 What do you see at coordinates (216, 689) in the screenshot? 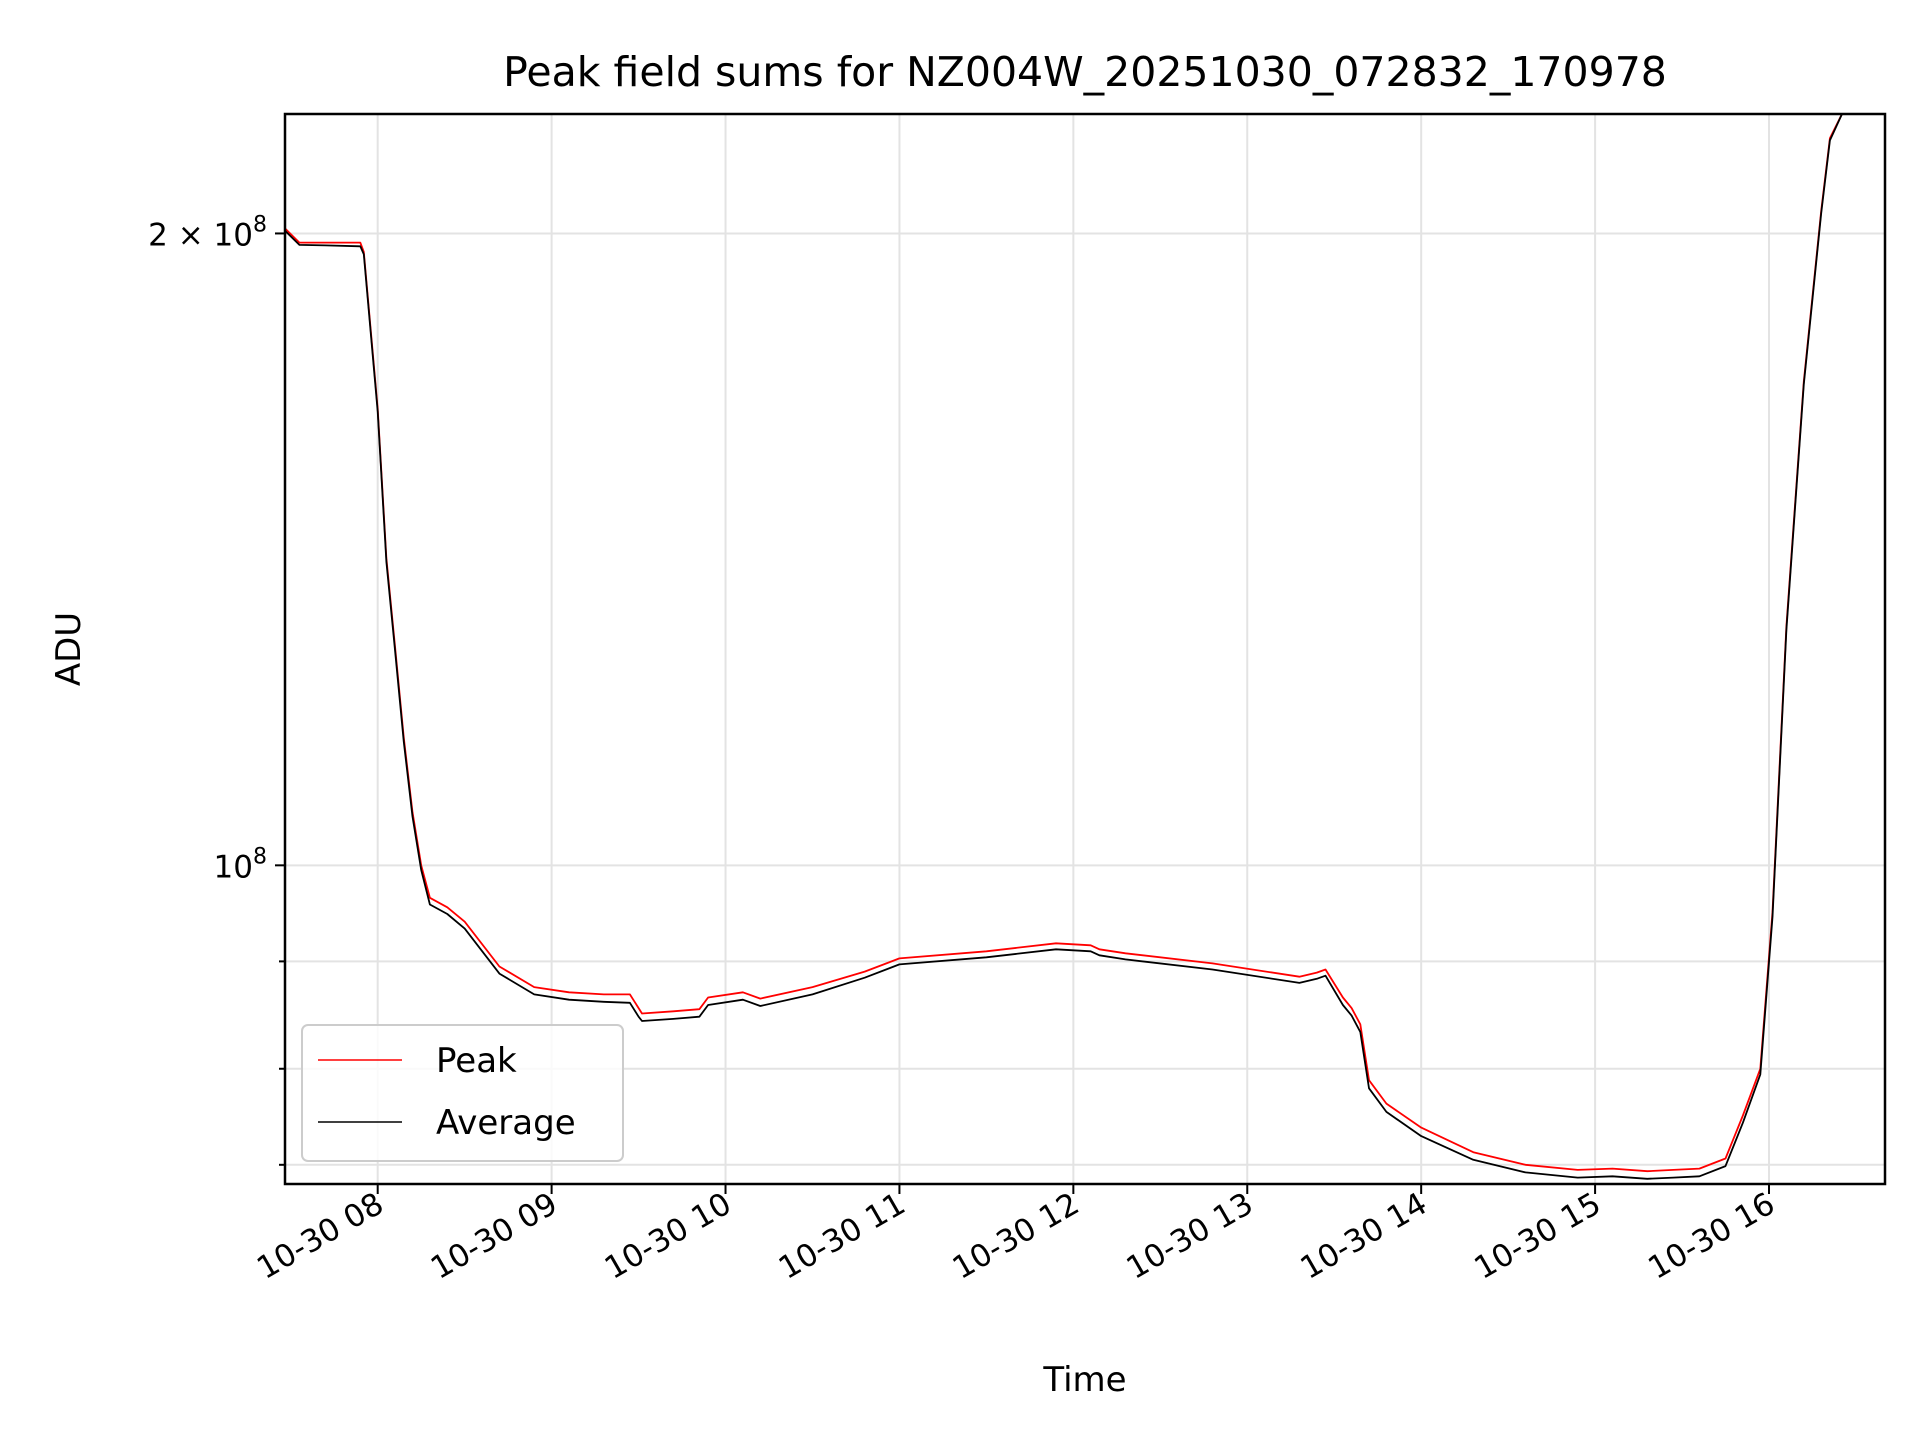
I see `y-axis-ticks: 2 × 108 108` at bounding box center [216, 689].